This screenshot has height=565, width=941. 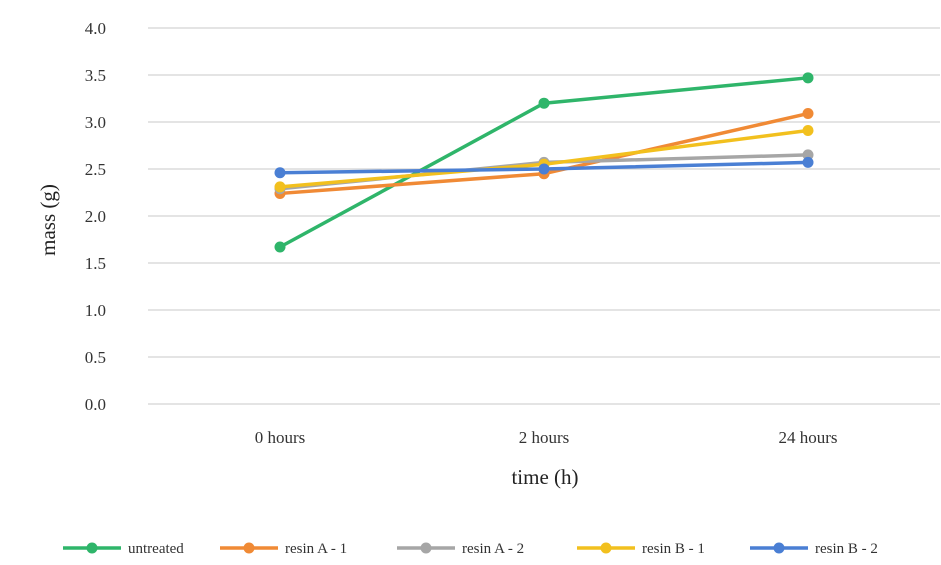 What do you see at coordinates (95, 75) in the screenshot?
I see `y-tick-label: 3.5` at bounding box center [95, 75].